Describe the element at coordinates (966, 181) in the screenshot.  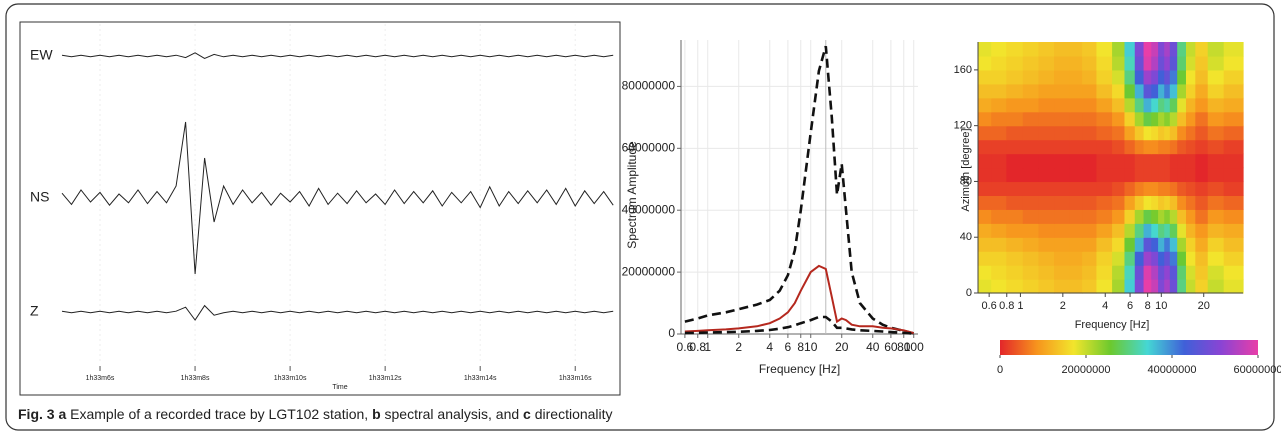
I see `y-tick-label: 80` at that location.